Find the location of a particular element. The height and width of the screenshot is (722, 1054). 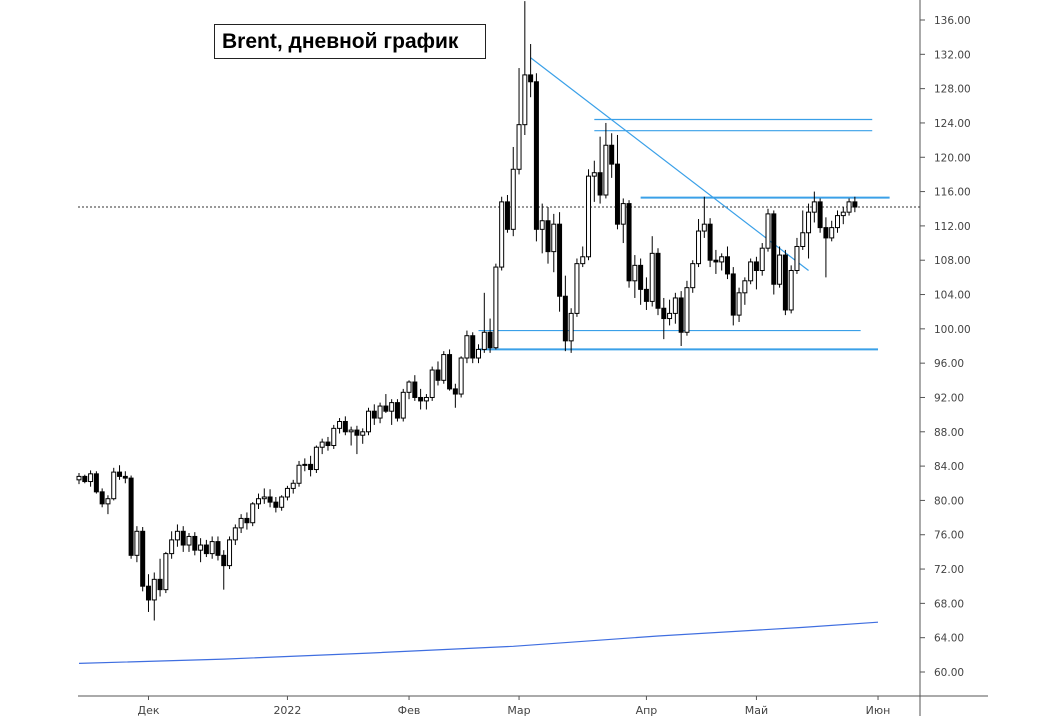

y-tick-label: 64.00 is located at coordinates (949, 639).